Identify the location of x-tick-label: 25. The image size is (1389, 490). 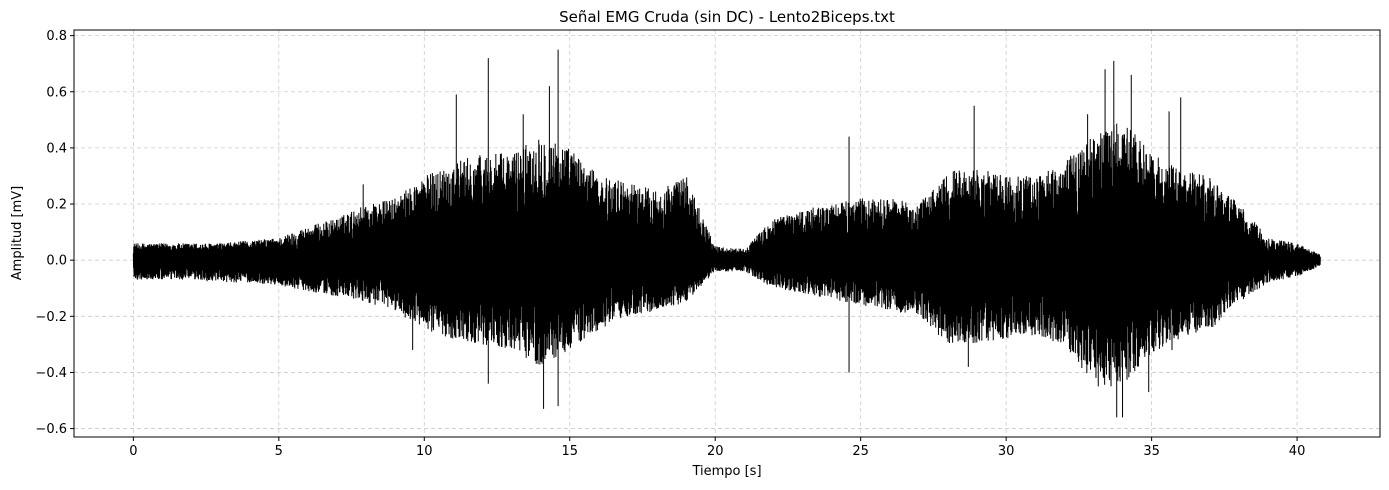
(860, 451).